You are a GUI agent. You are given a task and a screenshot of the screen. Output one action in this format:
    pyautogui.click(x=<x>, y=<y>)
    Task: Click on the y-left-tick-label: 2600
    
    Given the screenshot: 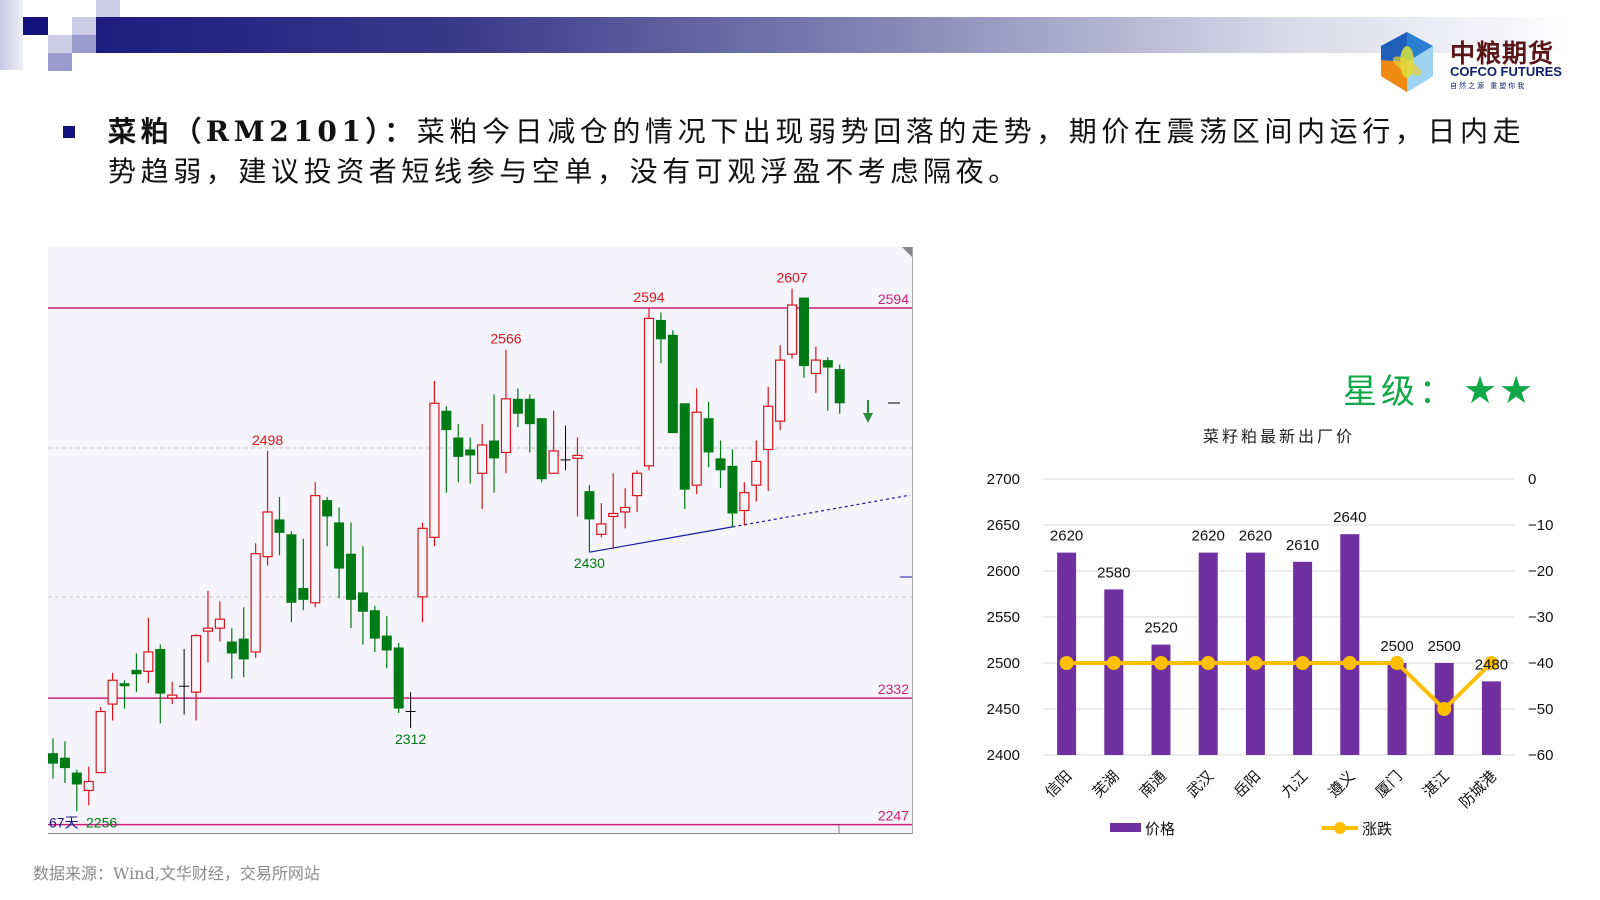 What is the action you would take?
    pyautogui.click(x=1003, y=571)
    